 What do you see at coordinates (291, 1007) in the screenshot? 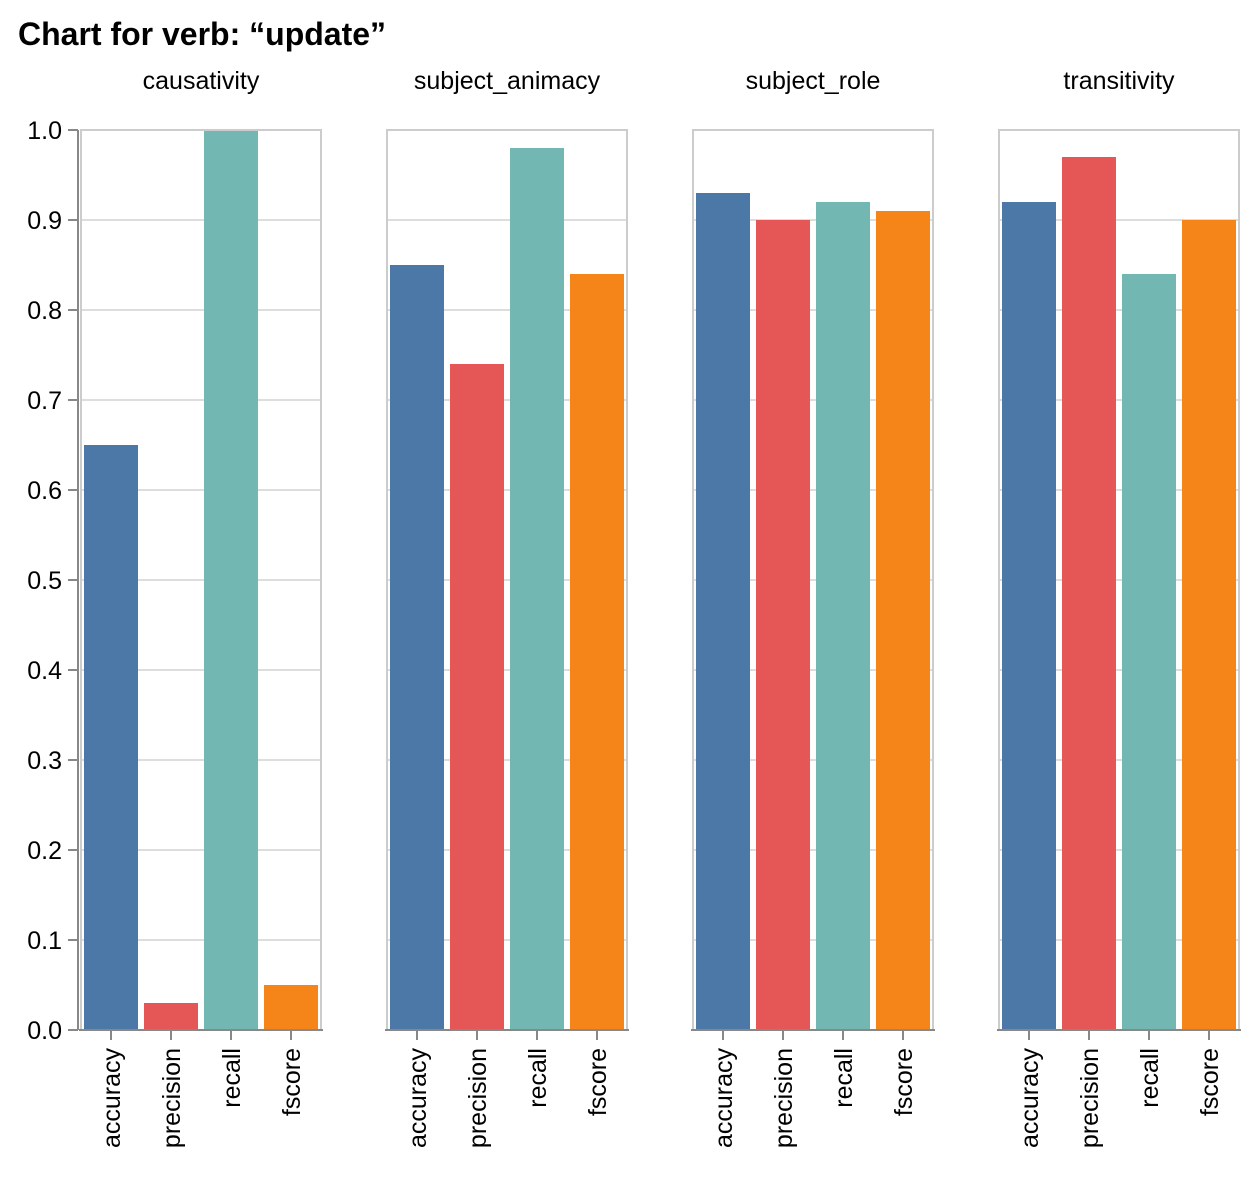
I see `bar-causativity-fscore` at bounding box center [291, 1007].